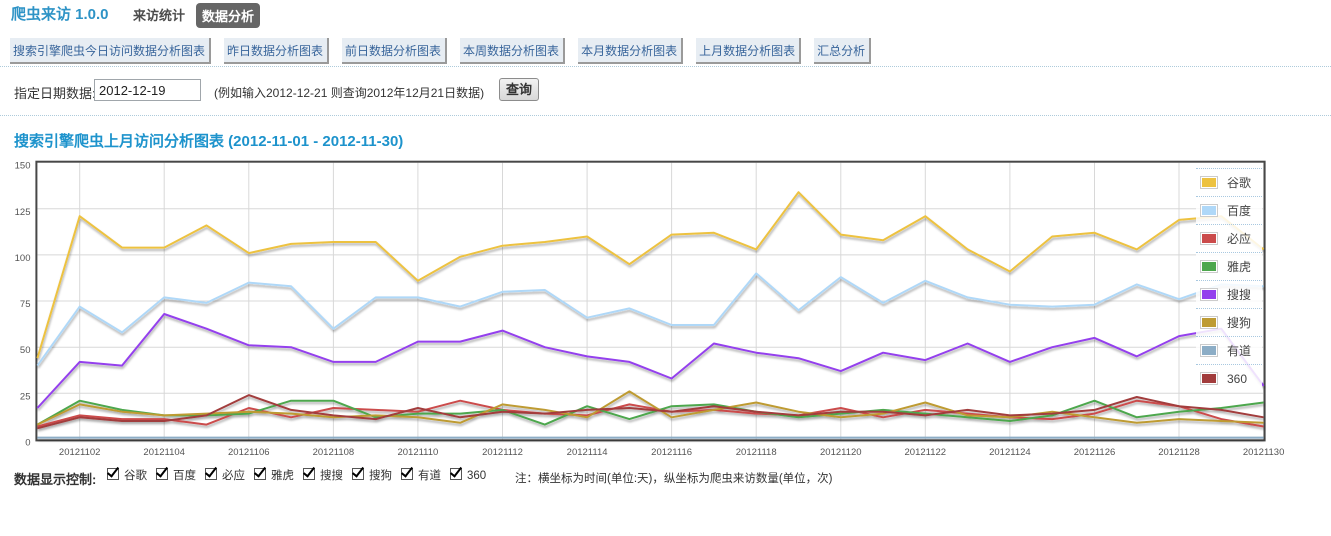 This screenshot has width=1331, height=536. I want to click on svg-text: 20121108, so click(334, 452).